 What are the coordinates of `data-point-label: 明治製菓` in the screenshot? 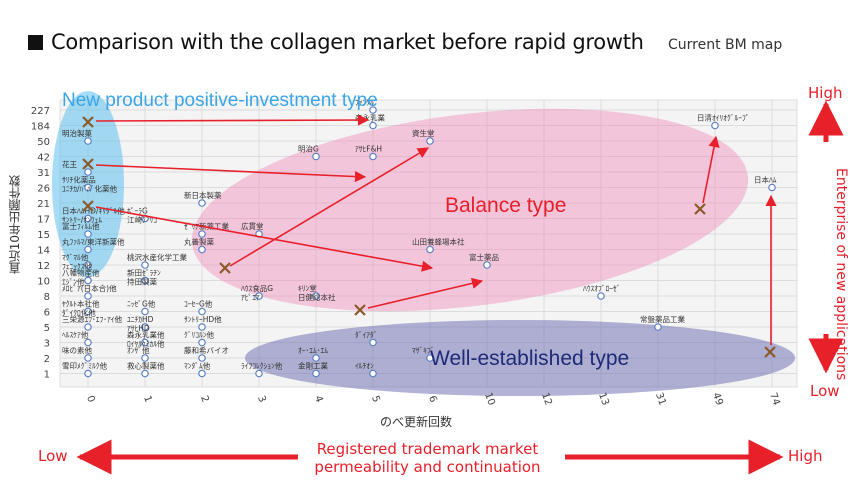 It's located at (77, 133).